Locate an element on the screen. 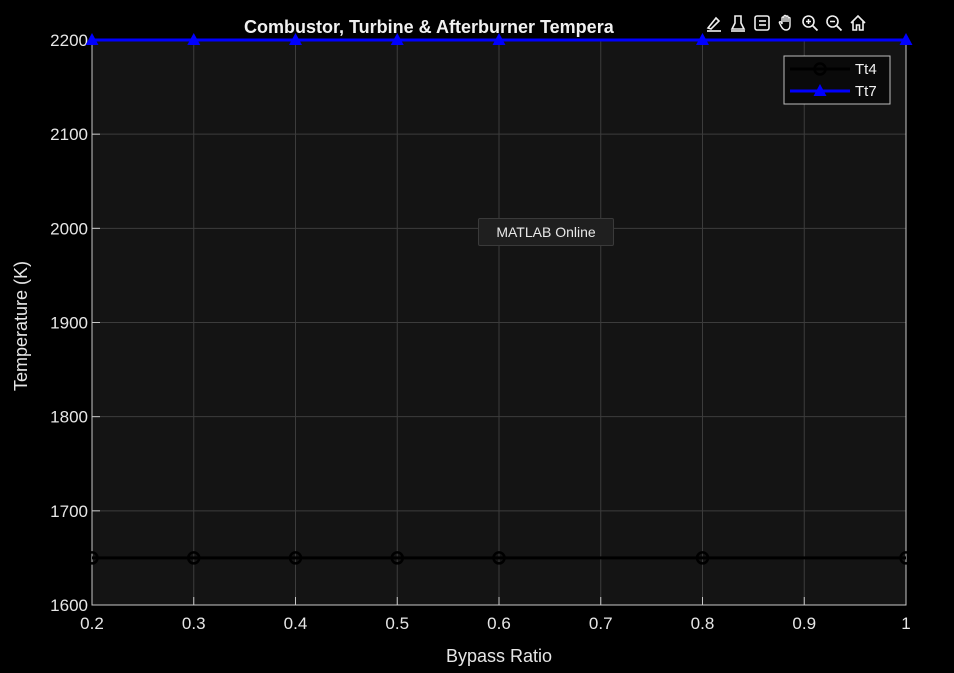 The image size is (954, 673). x-tick-label: 0.8 is located at coordinates (703, 623).